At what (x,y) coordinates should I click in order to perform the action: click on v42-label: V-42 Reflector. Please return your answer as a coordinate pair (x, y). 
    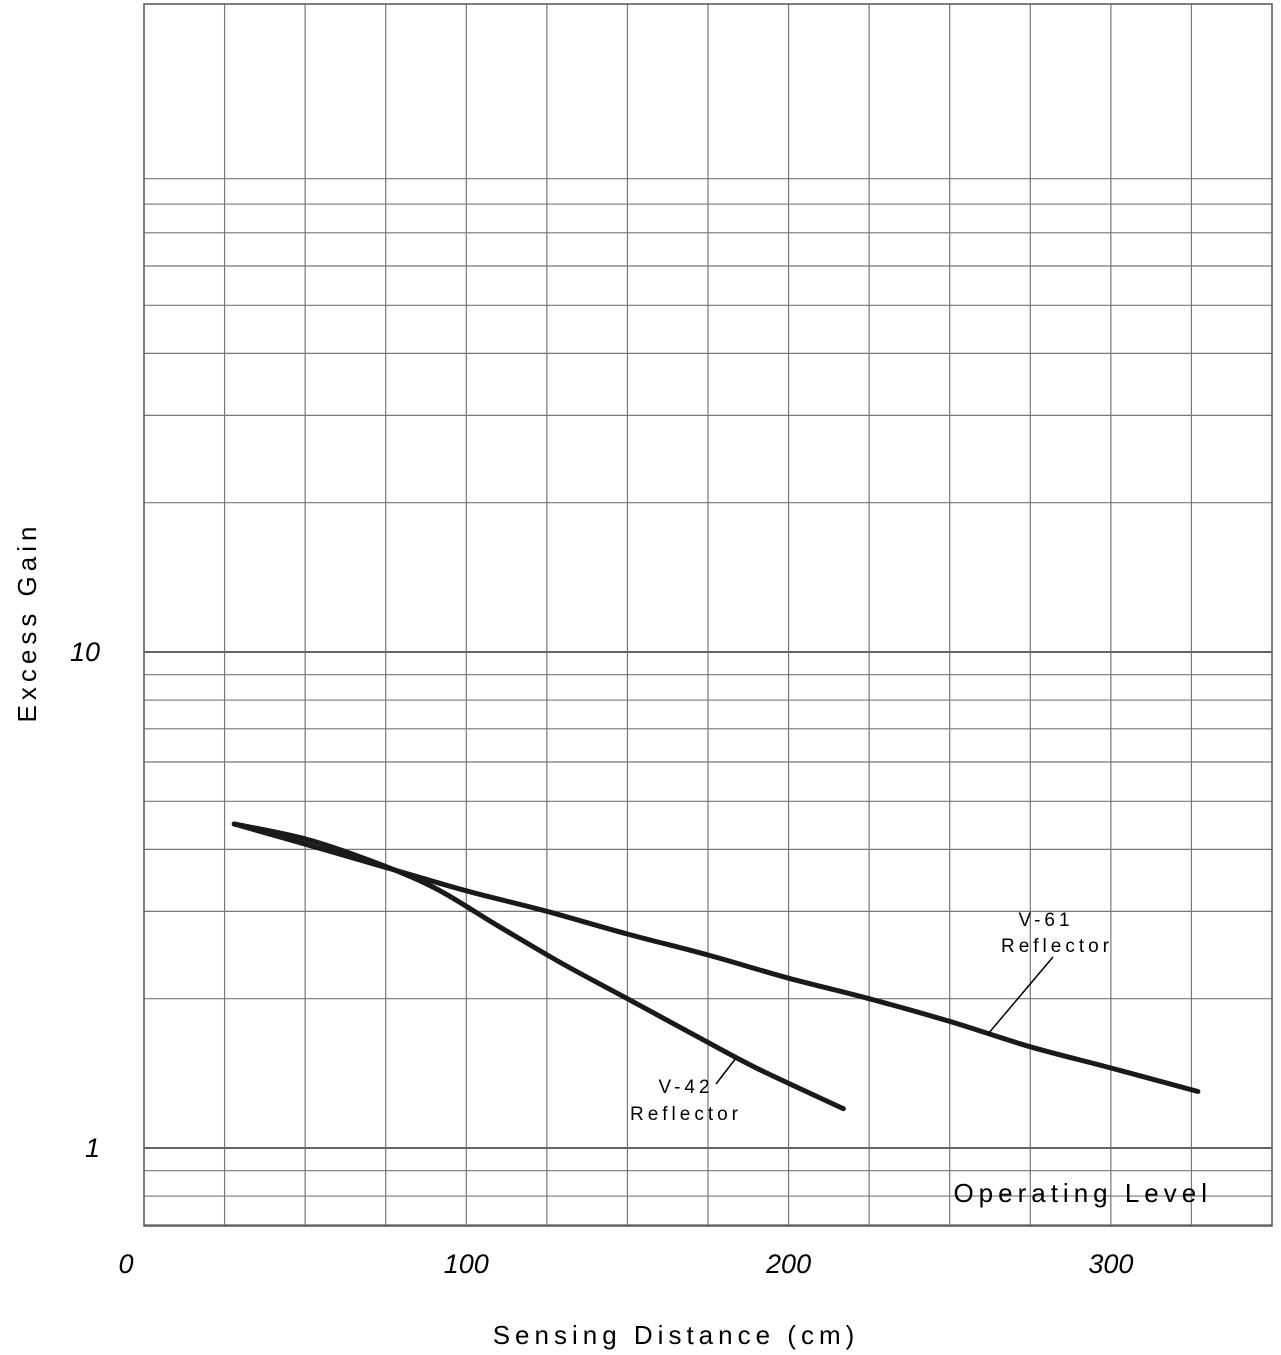
    Looking at the image, I should click on (686, 1091).